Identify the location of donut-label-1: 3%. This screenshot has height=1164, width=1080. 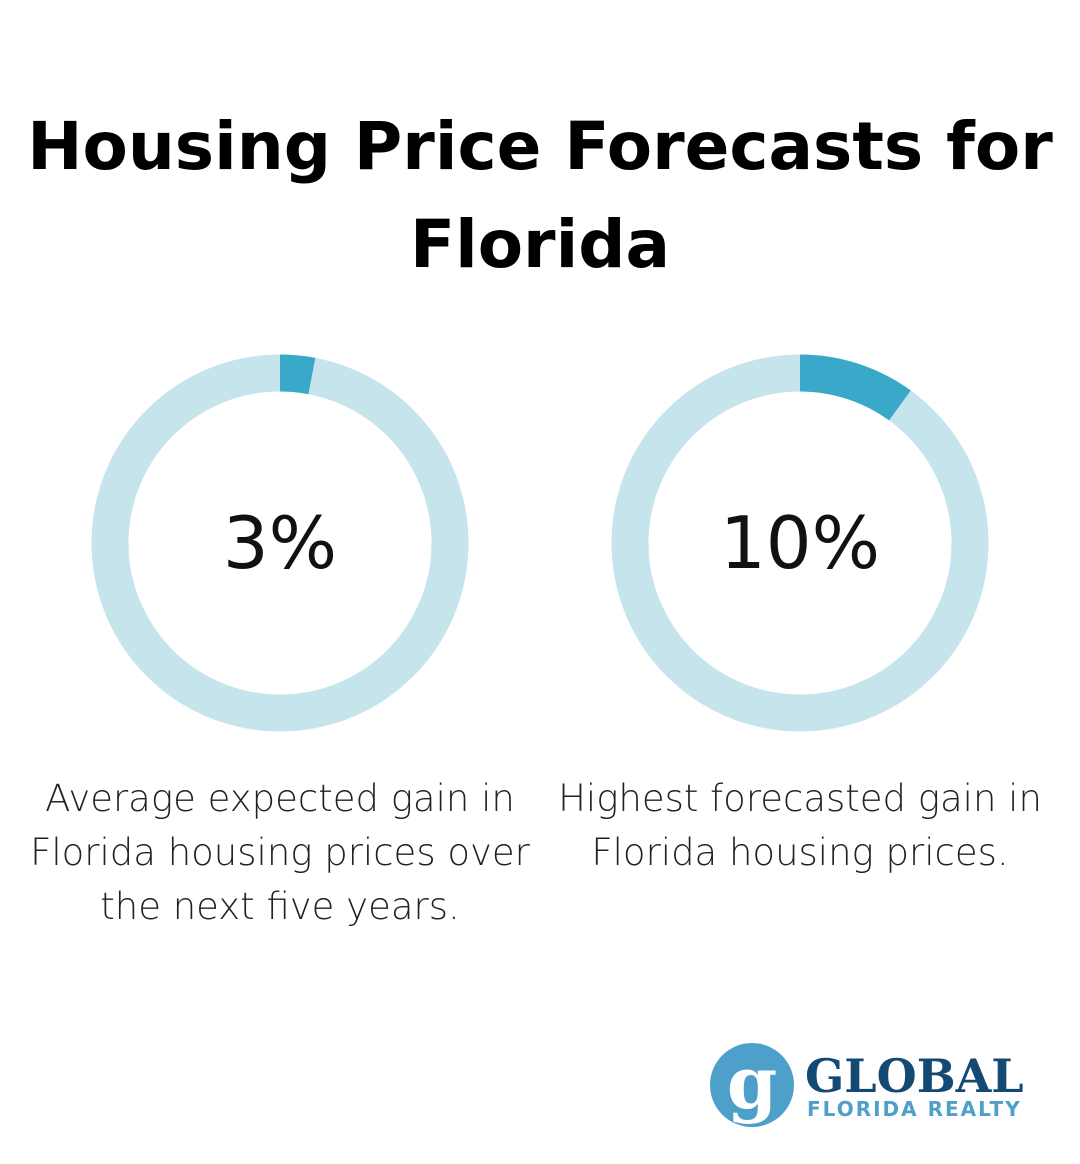
(280, 543).